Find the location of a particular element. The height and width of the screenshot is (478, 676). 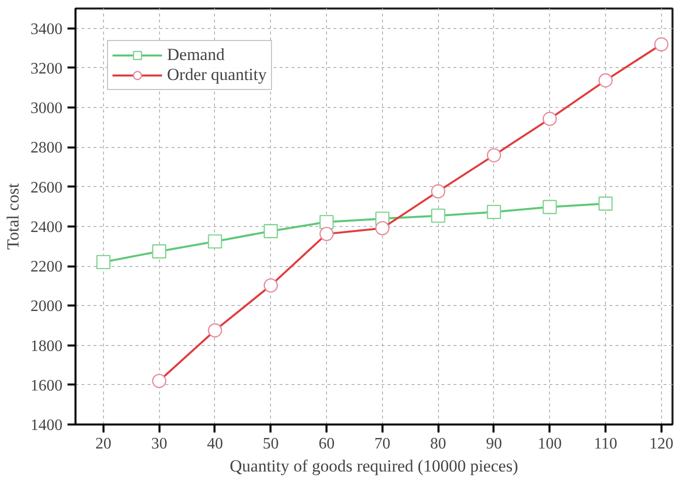

legend-label: Order quantity is located at coordinates (217, 75).